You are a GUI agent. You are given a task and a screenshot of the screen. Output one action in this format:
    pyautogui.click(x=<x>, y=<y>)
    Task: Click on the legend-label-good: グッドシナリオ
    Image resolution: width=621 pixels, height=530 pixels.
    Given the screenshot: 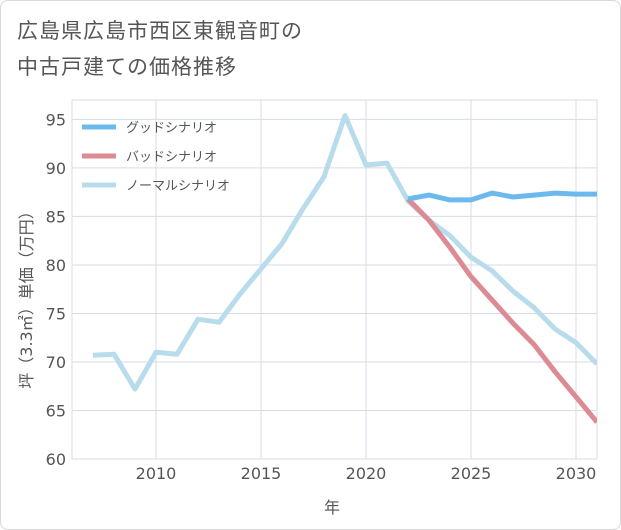 What is the action you would take?
    pyautogui.click(x=171, y=128)
    